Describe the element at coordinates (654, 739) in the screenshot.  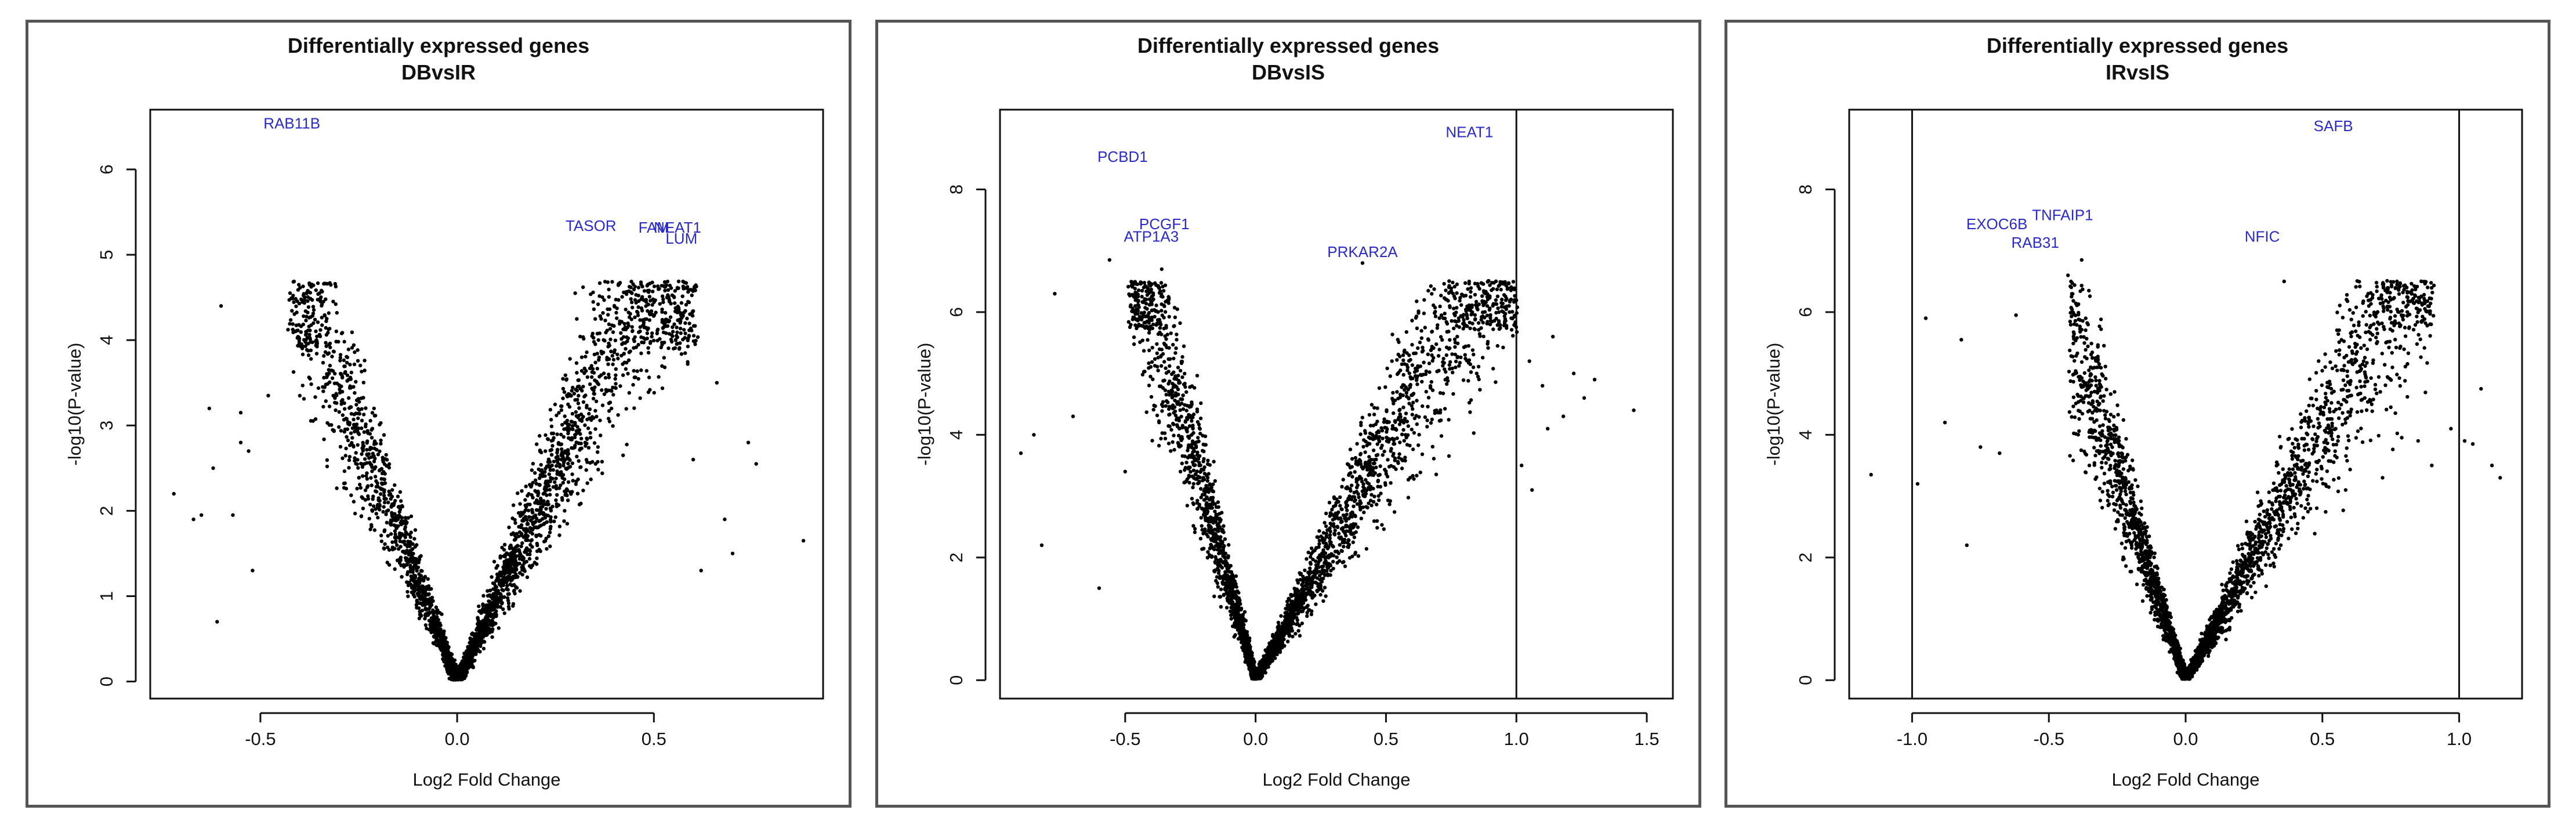
I see `x-tick-label: 0.5` at that location.